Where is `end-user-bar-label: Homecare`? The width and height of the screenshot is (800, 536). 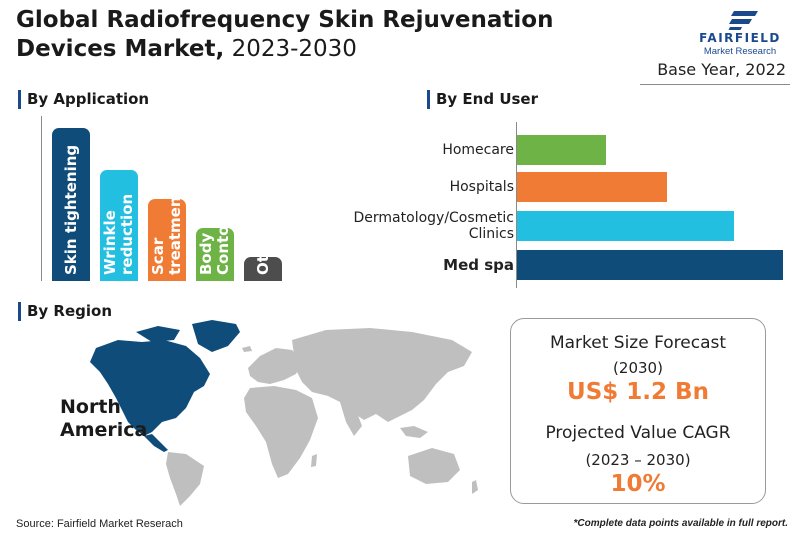
end-user-bar-label: Homecare is located at coordinates (478, 150).